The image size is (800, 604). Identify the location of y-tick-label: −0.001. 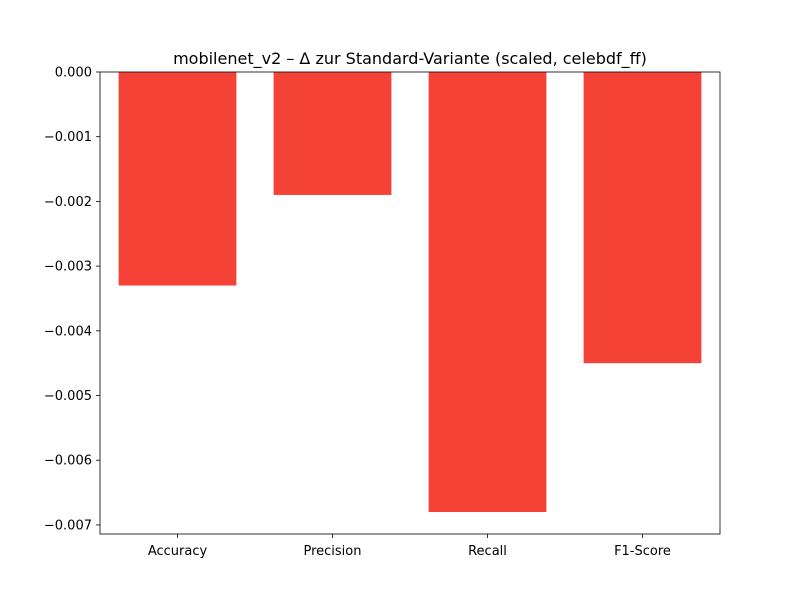
(68, 137).